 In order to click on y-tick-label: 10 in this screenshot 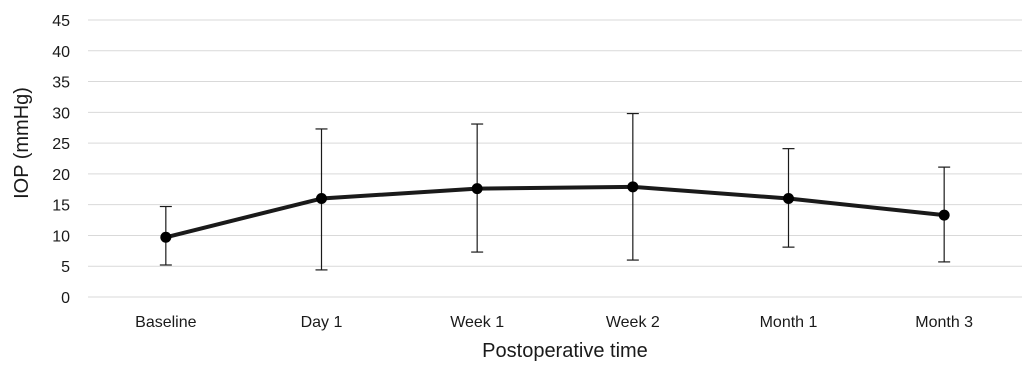, I will do `click(61, 236)`.